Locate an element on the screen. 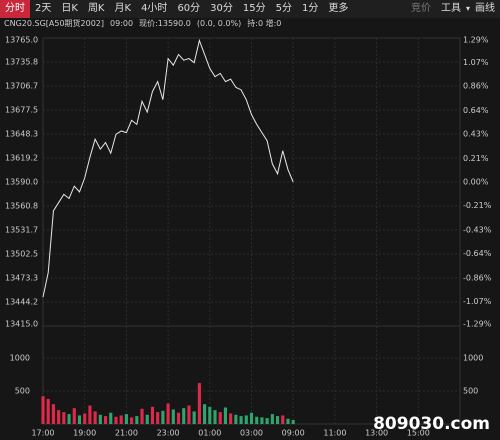 This screenshot has height=440, width=500. y2-tick-label: 1000 is located at coordinates (473, 358).